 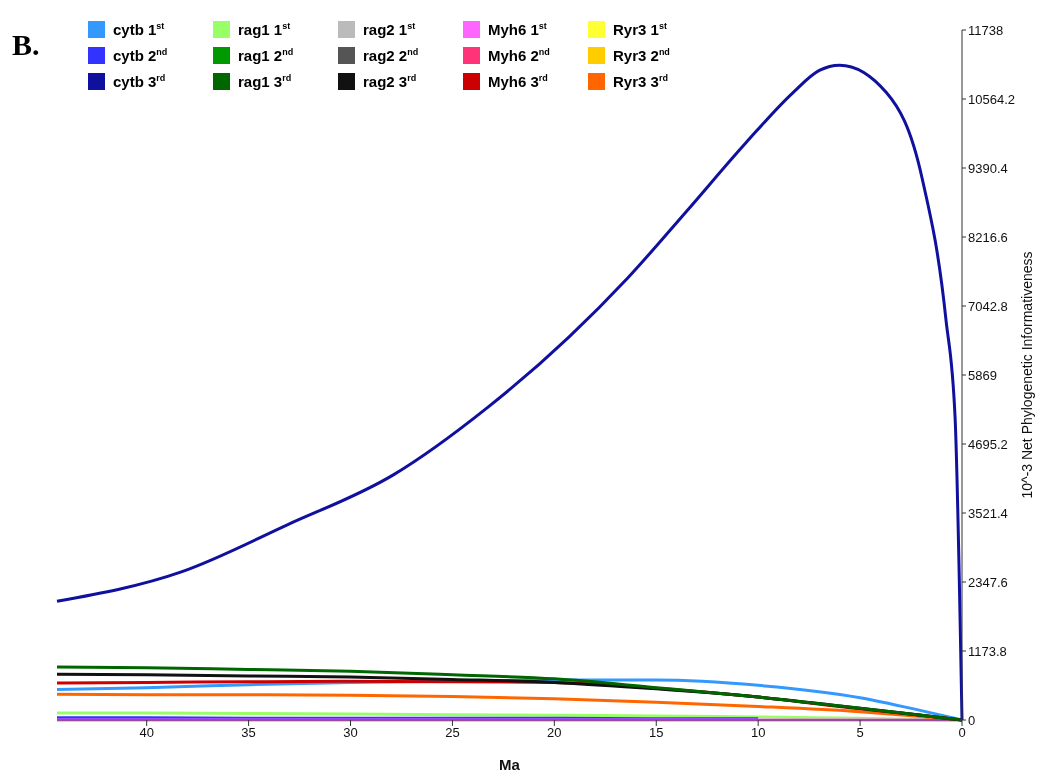 What do you see at coordinates (982, 375) in the screenshot?
I see `y-tick-label: 5869` at bounding box center [982, 375].